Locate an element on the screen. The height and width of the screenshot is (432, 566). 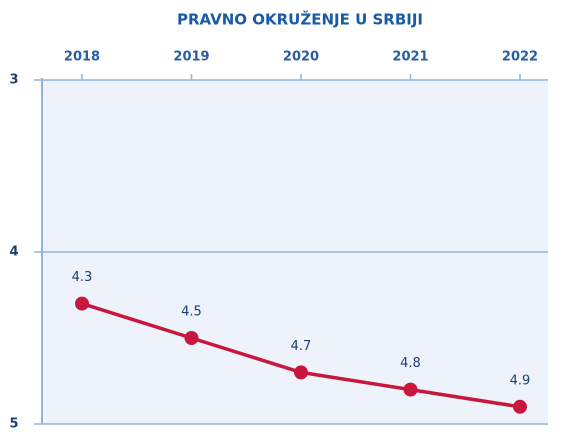
value-label: 4.7 is located at coordinates (301, 346).